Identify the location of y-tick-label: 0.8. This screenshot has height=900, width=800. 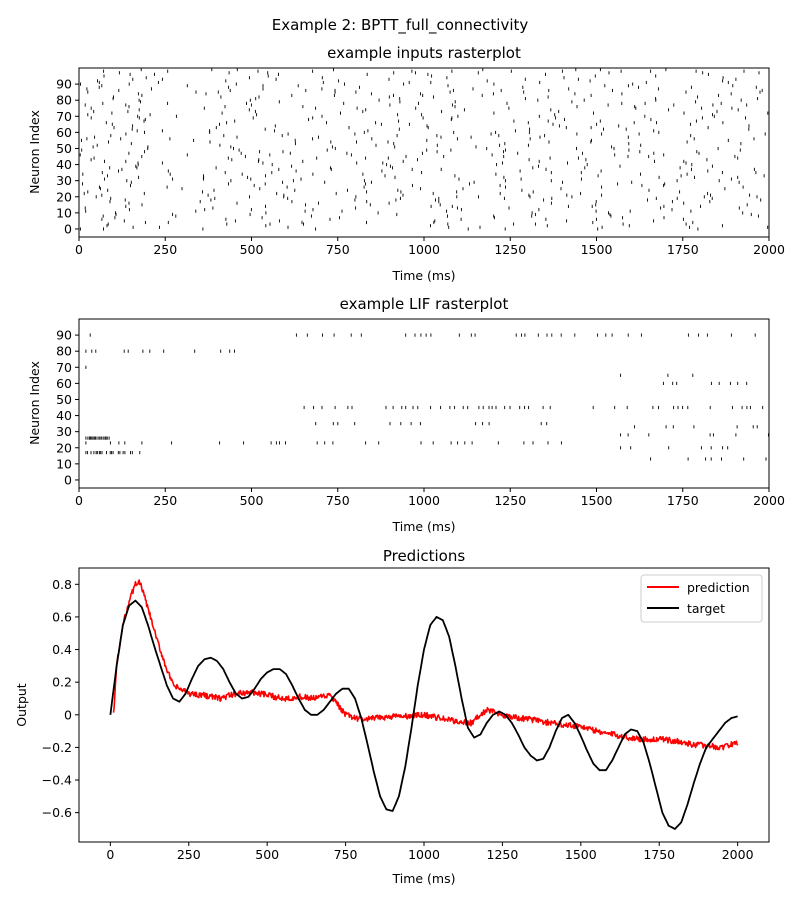
(62, 584).